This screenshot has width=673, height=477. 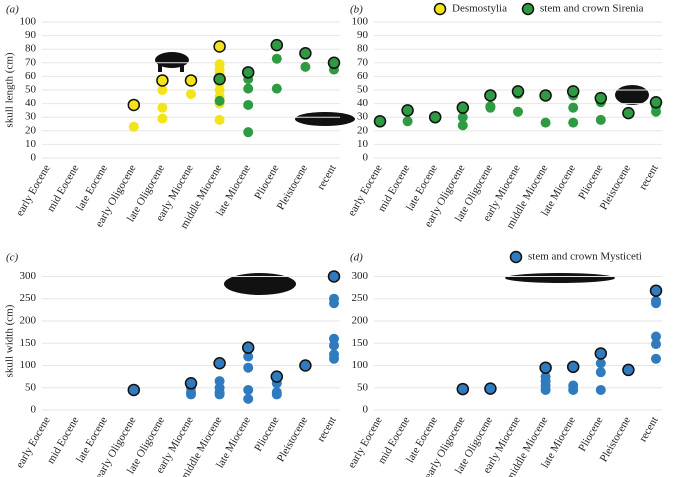 What do you see at coordinates (260, 284) in the screenshot?
I see `whale-icon` at bounding box center [260, 284].